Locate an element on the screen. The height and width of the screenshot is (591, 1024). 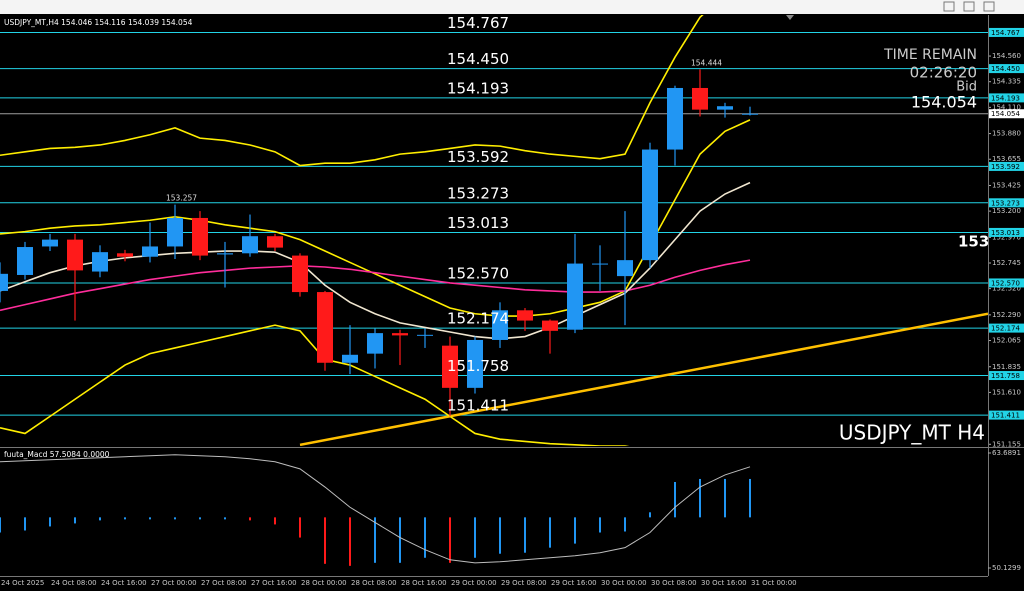
level-axis-label: 152.570 is located at coordinates (1005, 283).